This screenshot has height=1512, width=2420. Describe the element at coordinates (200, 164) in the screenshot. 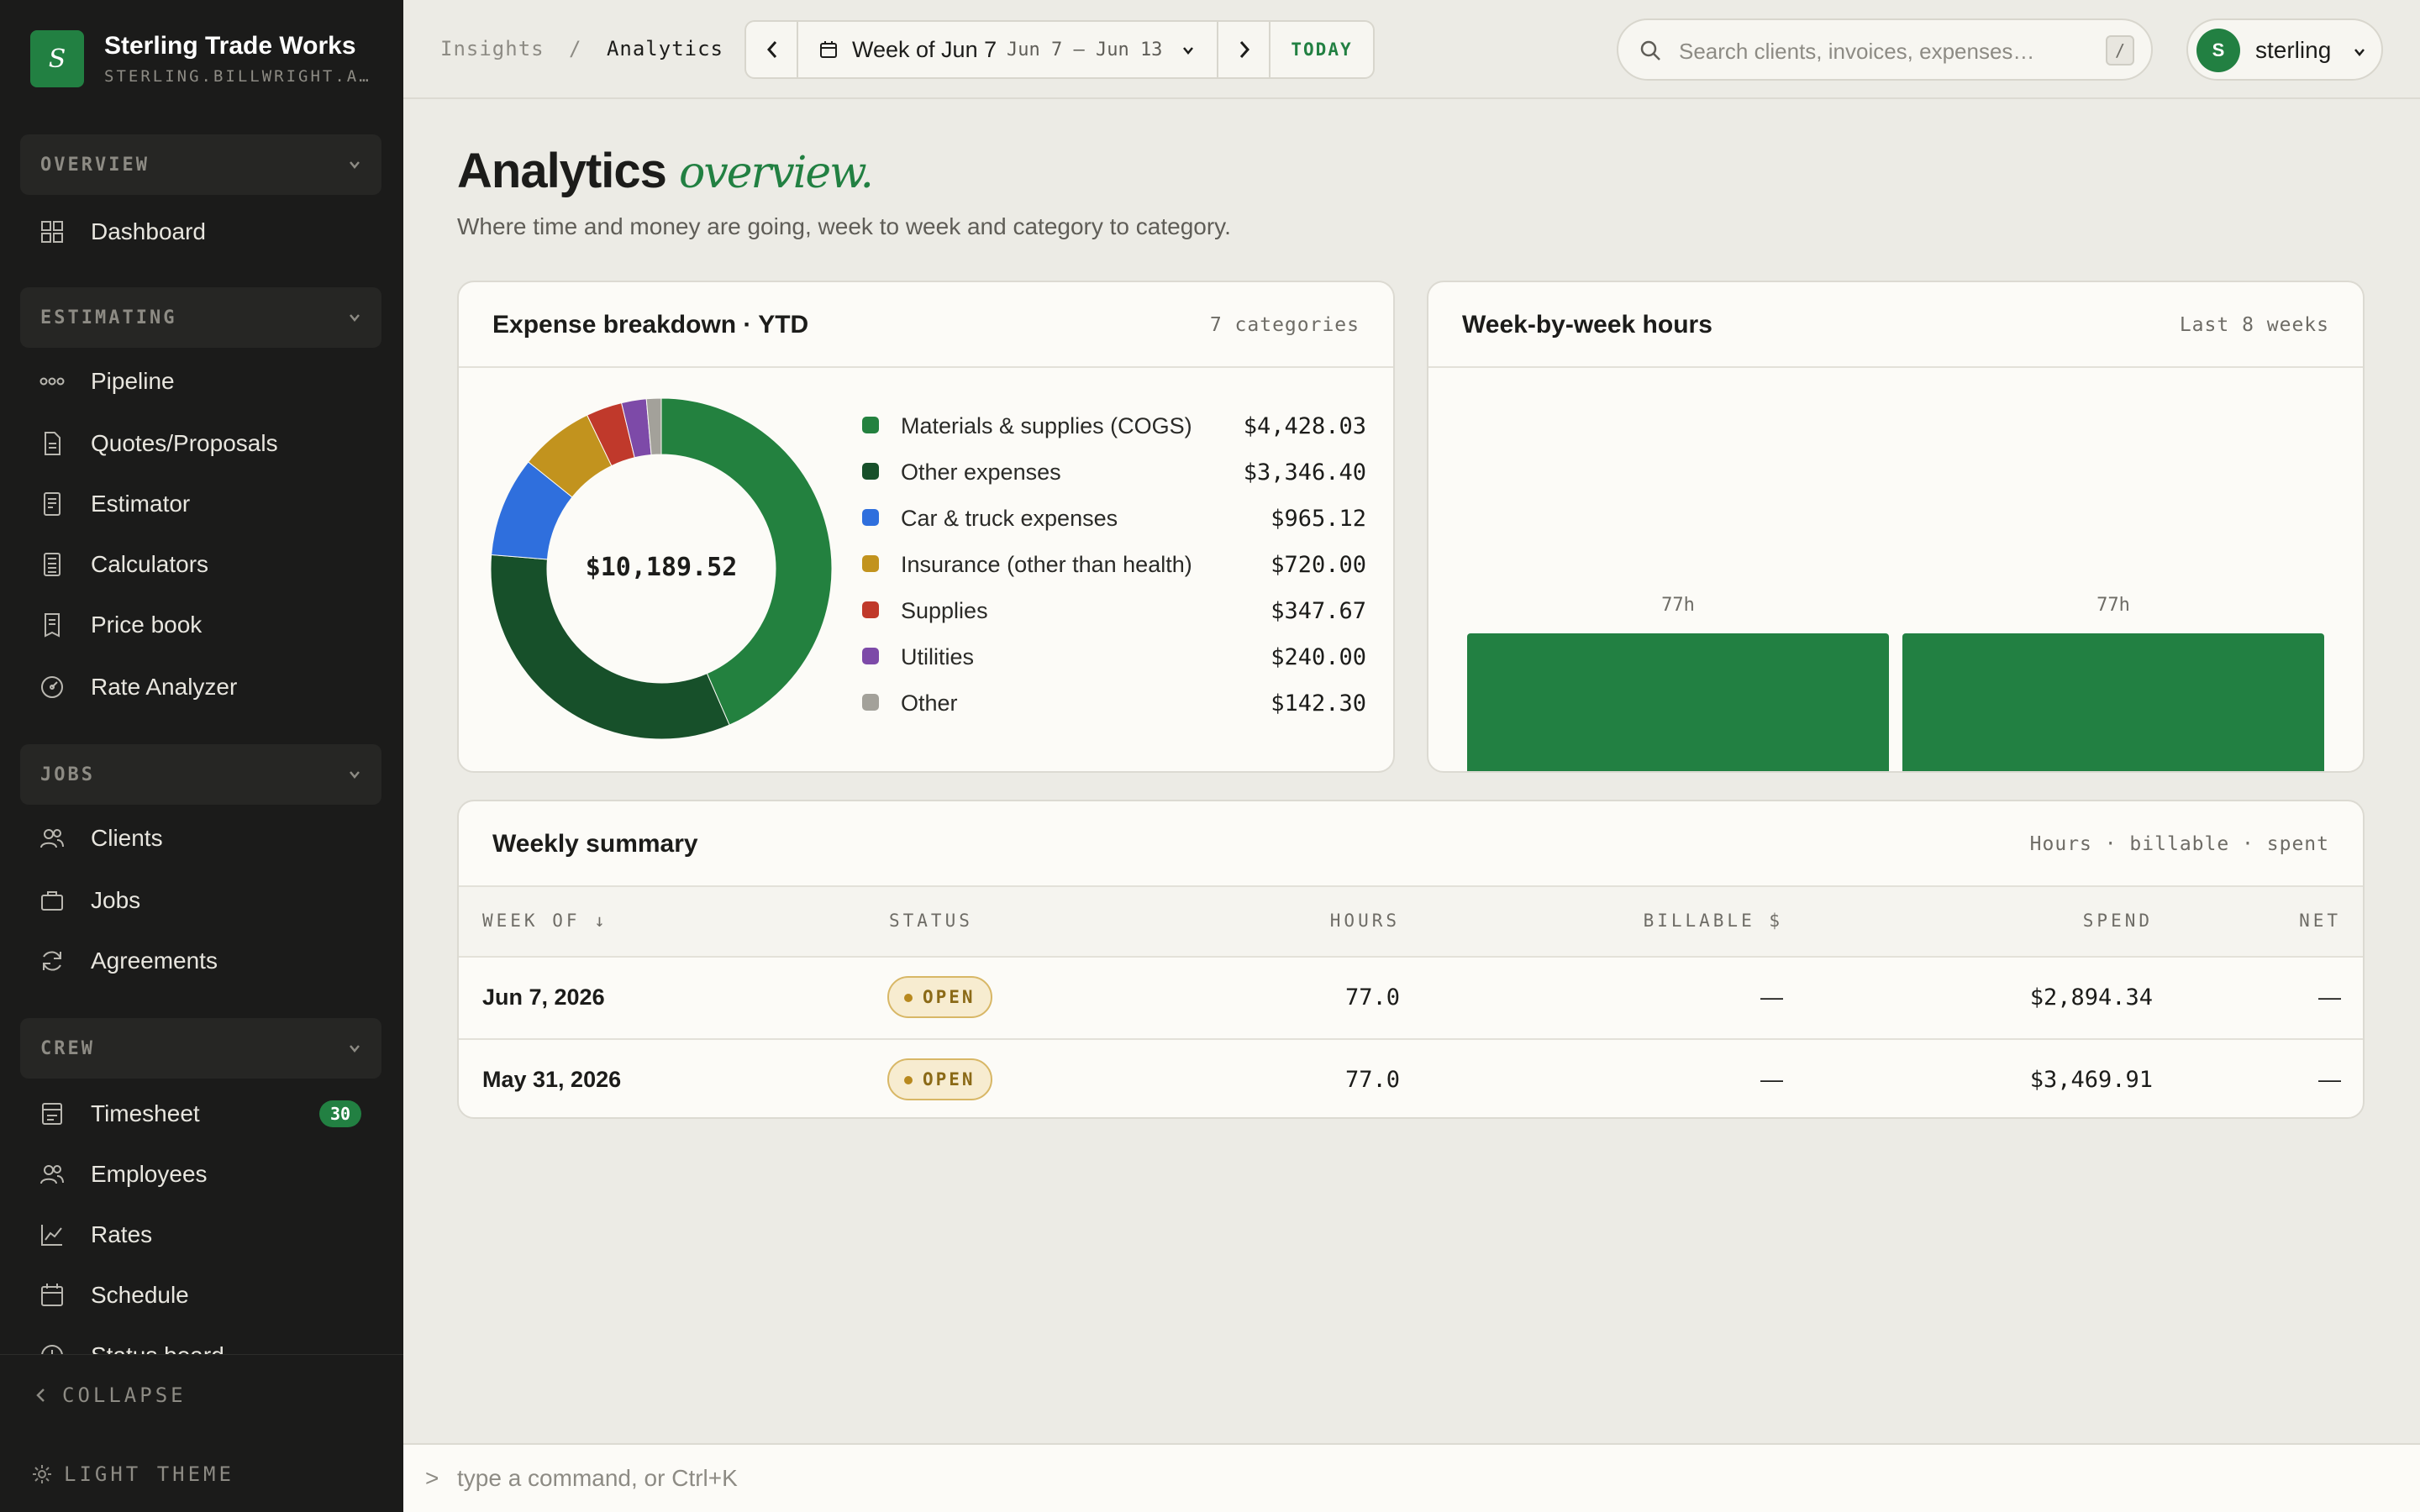

I see `sidebar-section-overview: OVERVIEW` at that location.